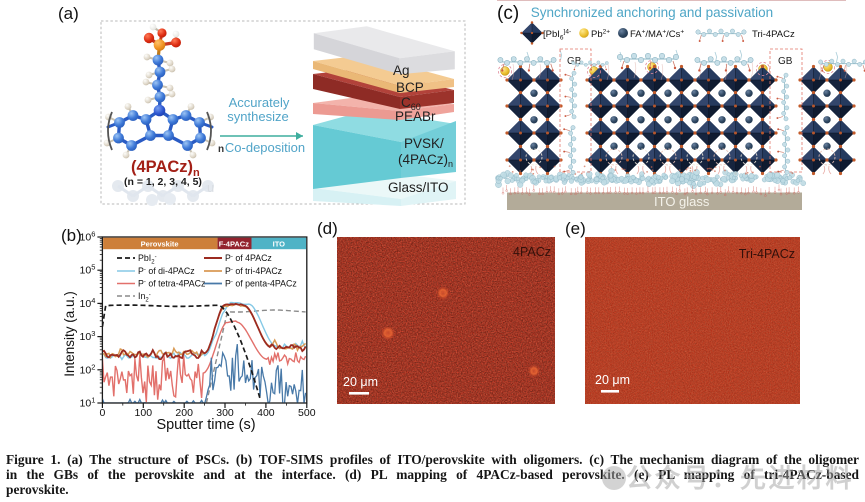 The width and height of the screenshot is (865, 502). I want to click on svg-text:Synchronized anchoring and pas: Synchronized anchoring and passivation, so click(652, 12).